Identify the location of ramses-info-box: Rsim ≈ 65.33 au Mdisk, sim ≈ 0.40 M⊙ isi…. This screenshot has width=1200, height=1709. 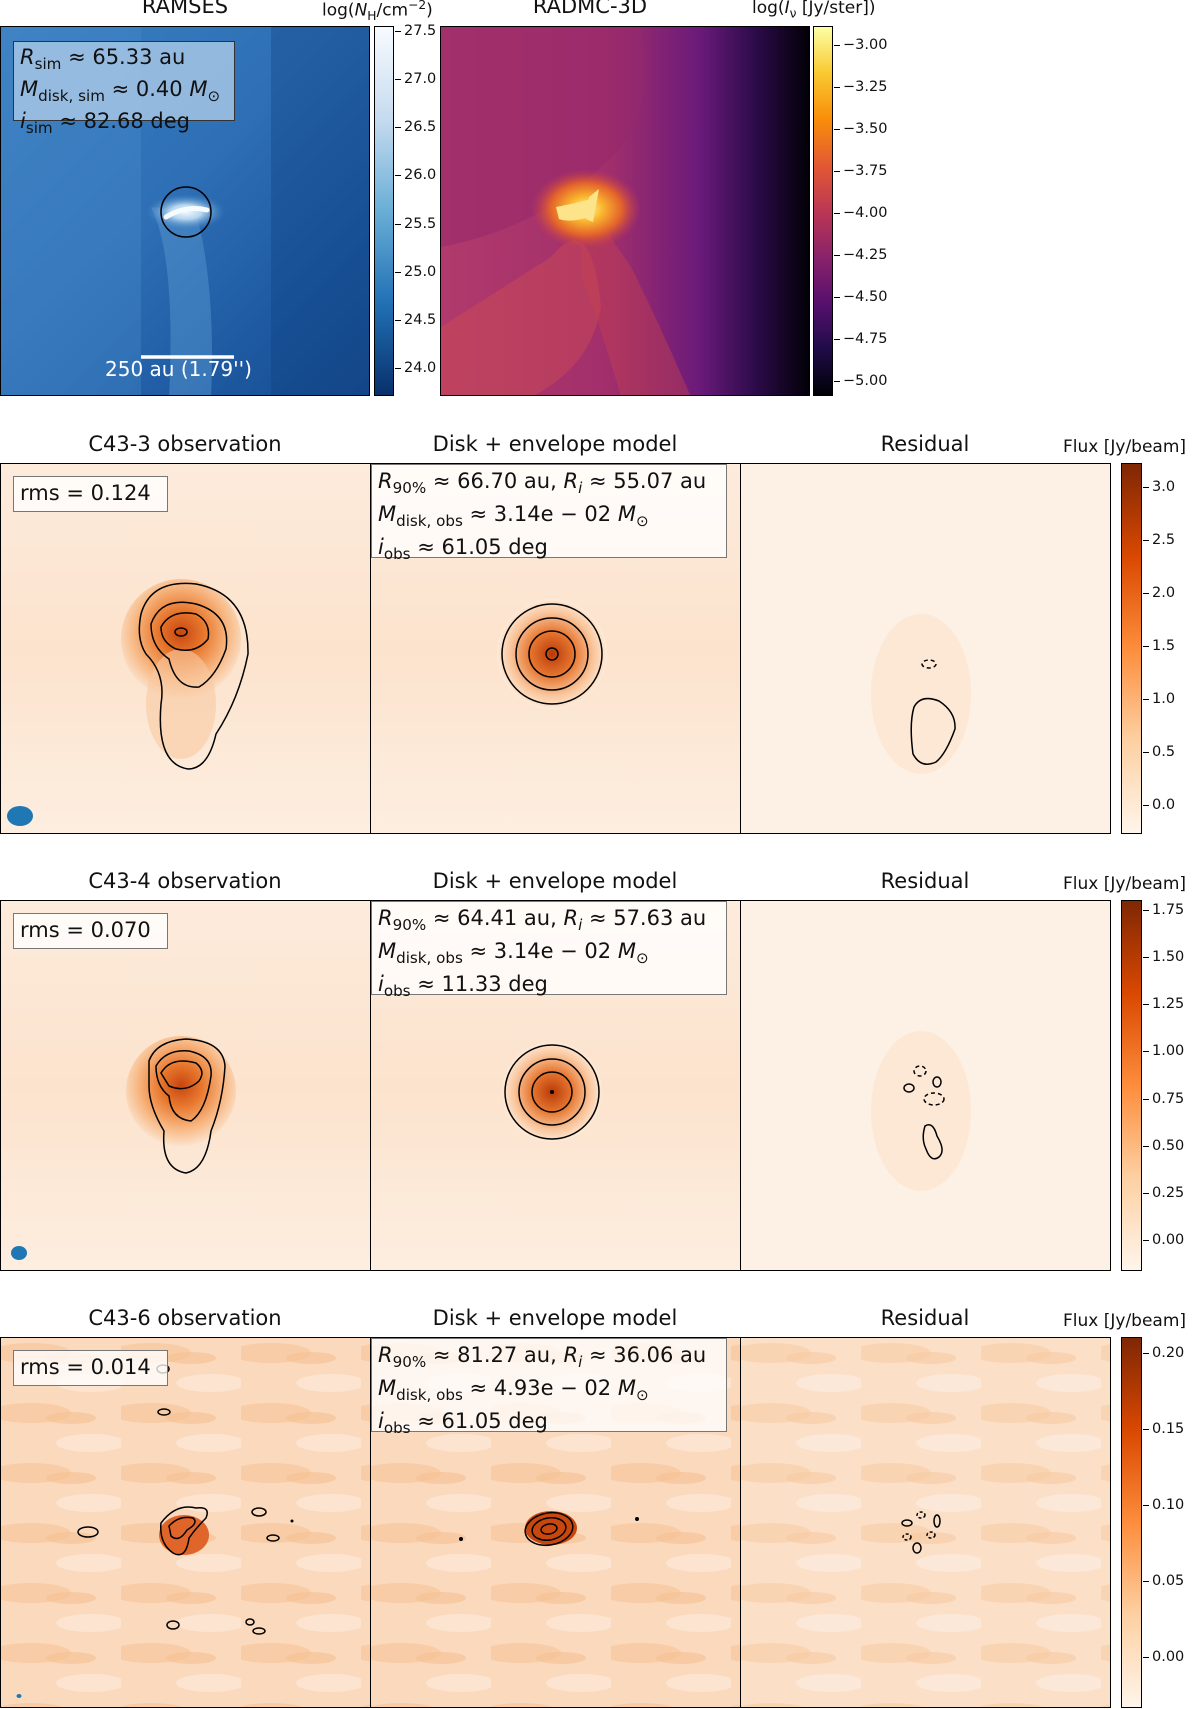
(124, 89).